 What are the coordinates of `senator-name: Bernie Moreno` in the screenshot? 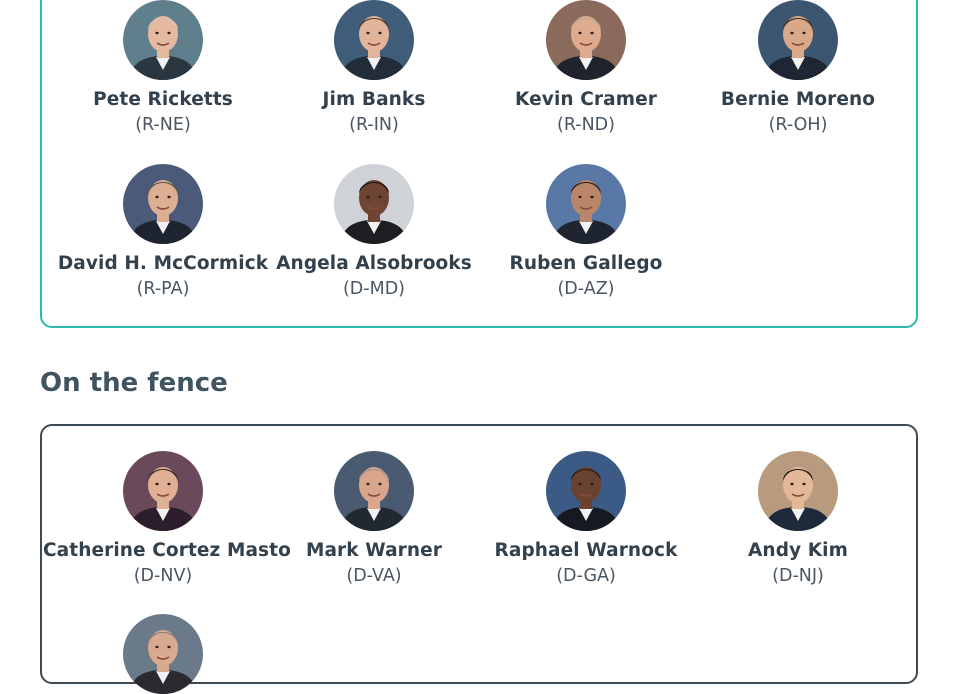 It's located at (798, 99).